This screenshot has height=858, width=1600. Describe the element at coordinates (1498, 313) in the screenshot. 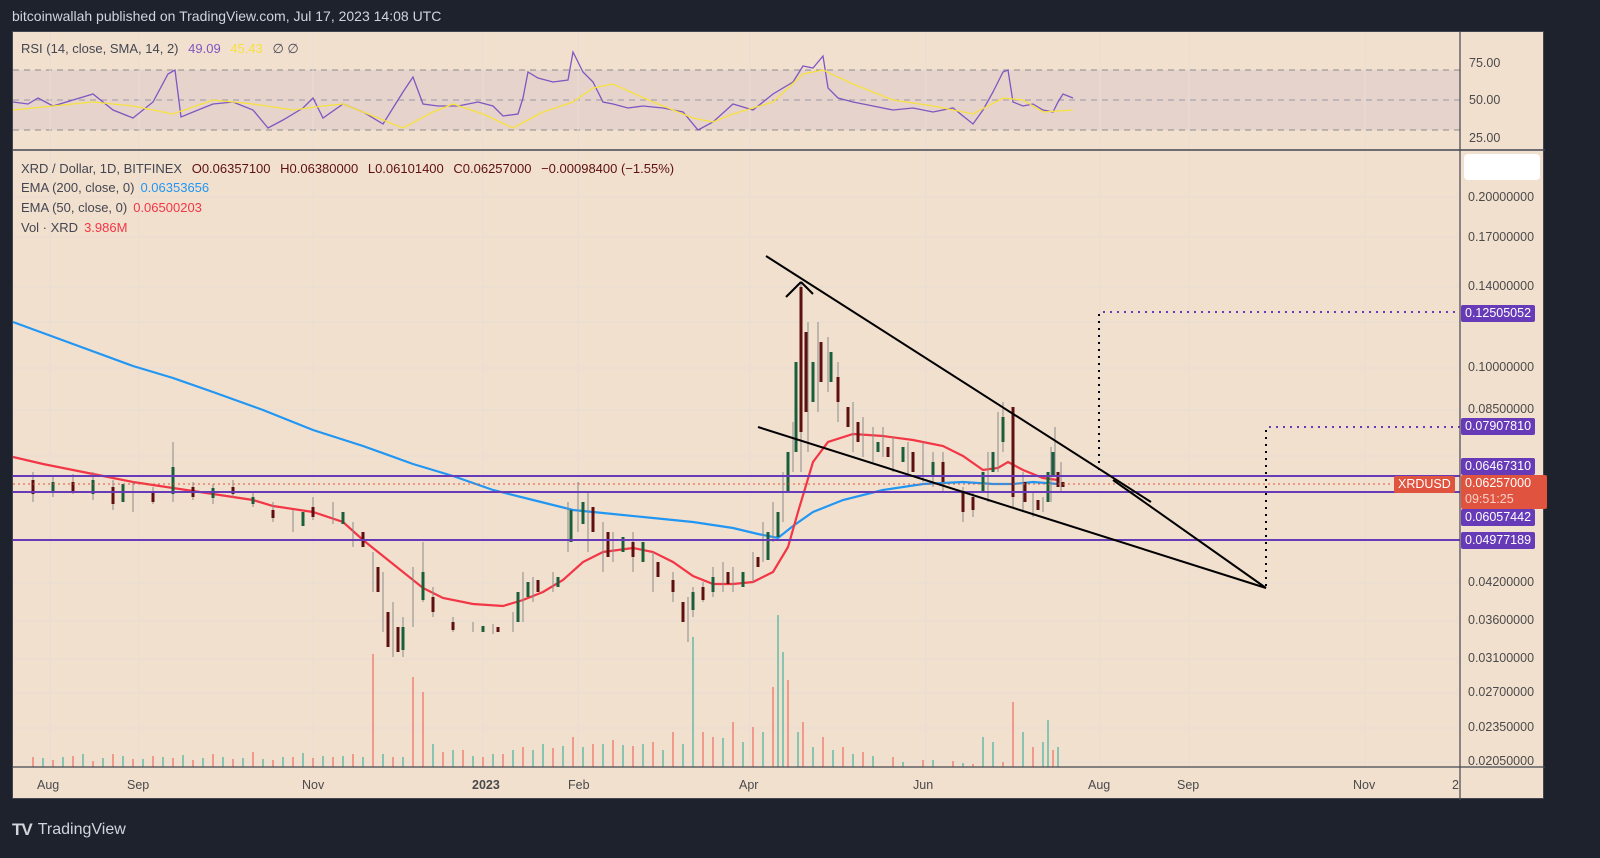

I see `target1-tag: 0.12505052` at that location.